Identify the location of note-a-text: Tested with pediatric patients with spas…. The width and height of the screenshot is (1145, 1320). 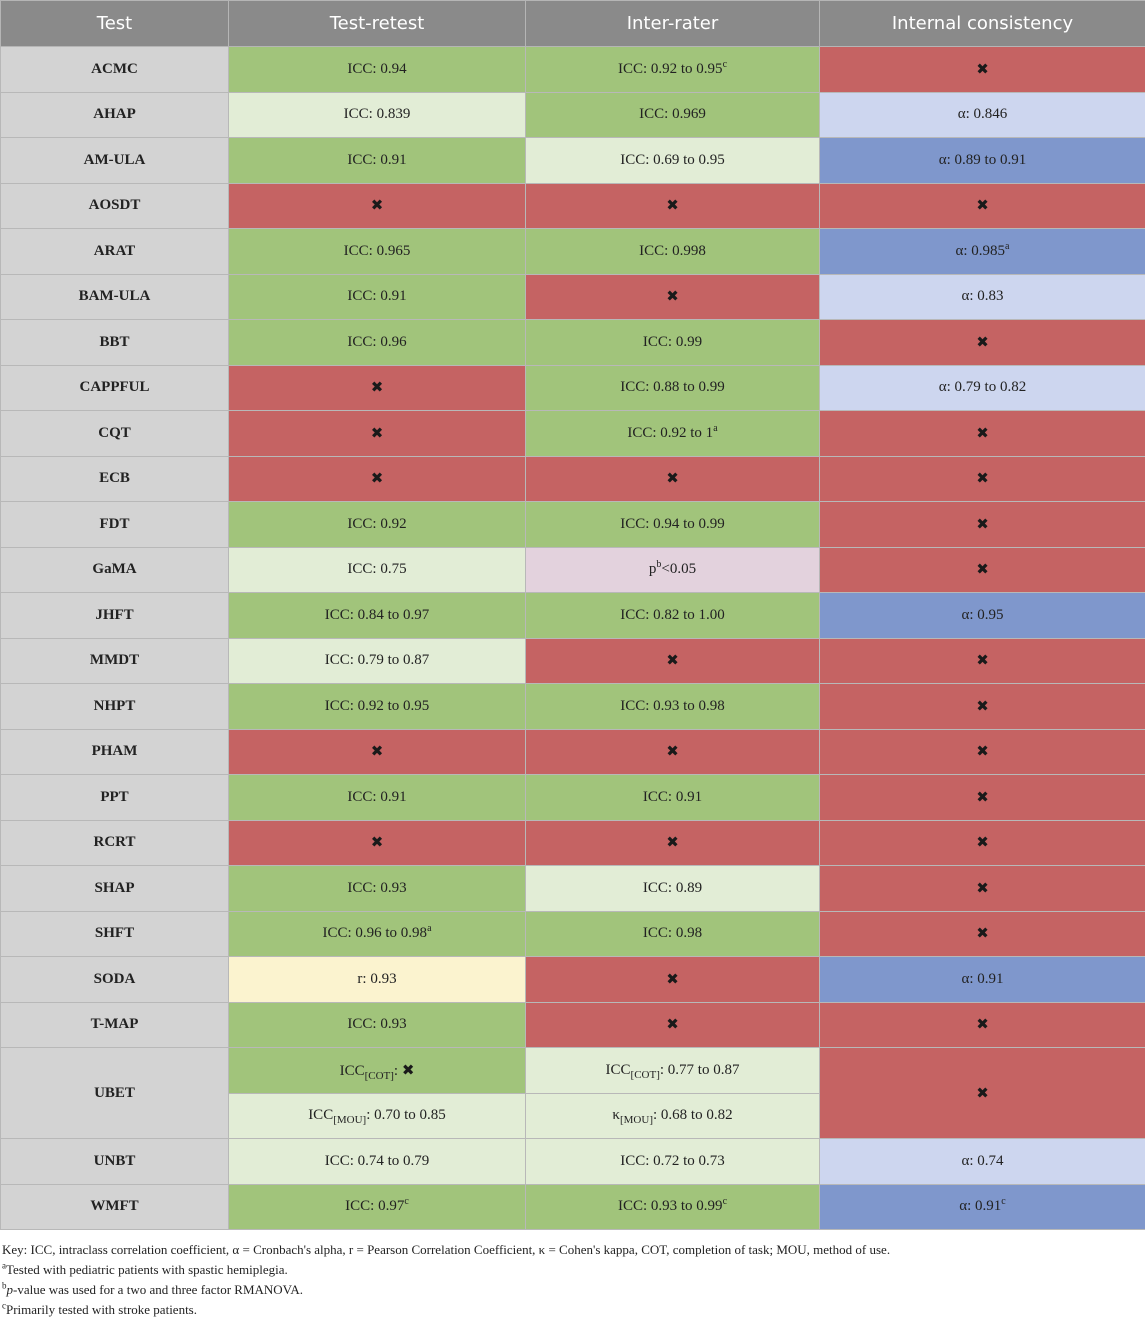
(147, 1269).